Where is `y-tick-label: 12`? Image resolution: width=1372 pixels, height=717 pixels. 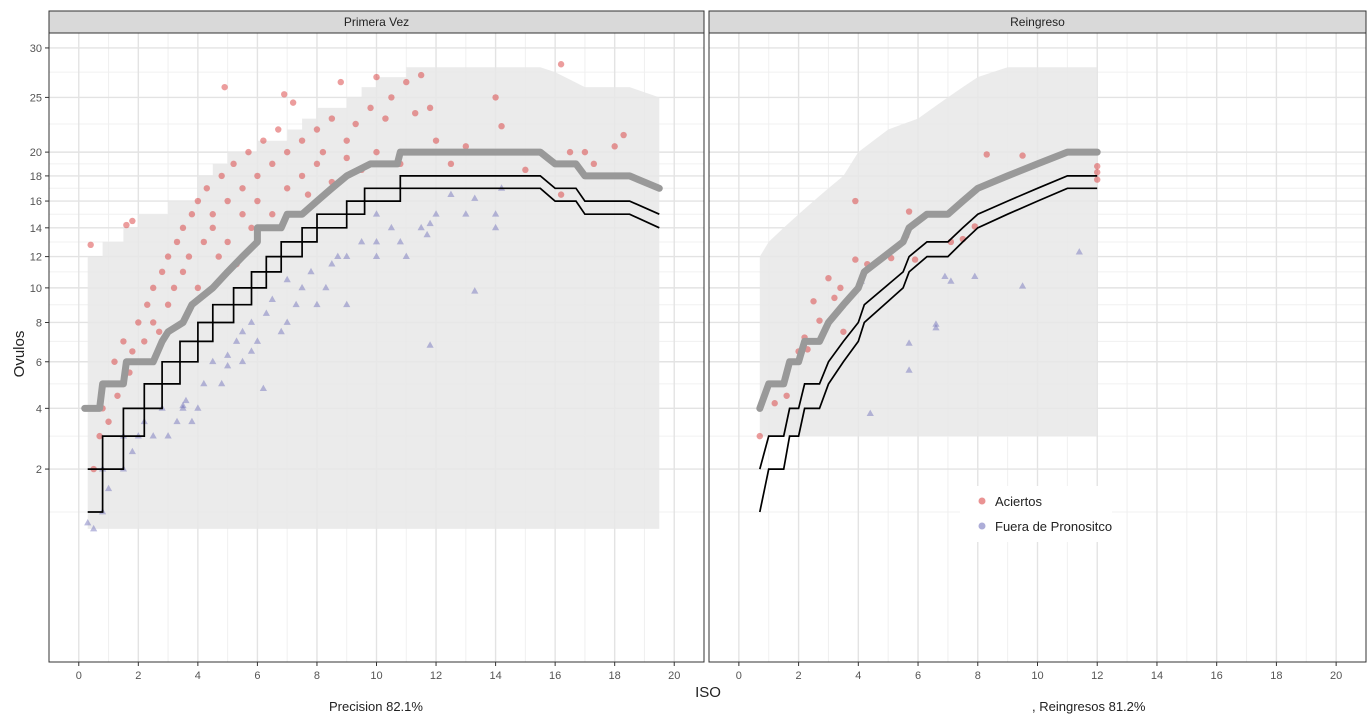 y-tick-label: 12 is located at coordinates (36, 258).